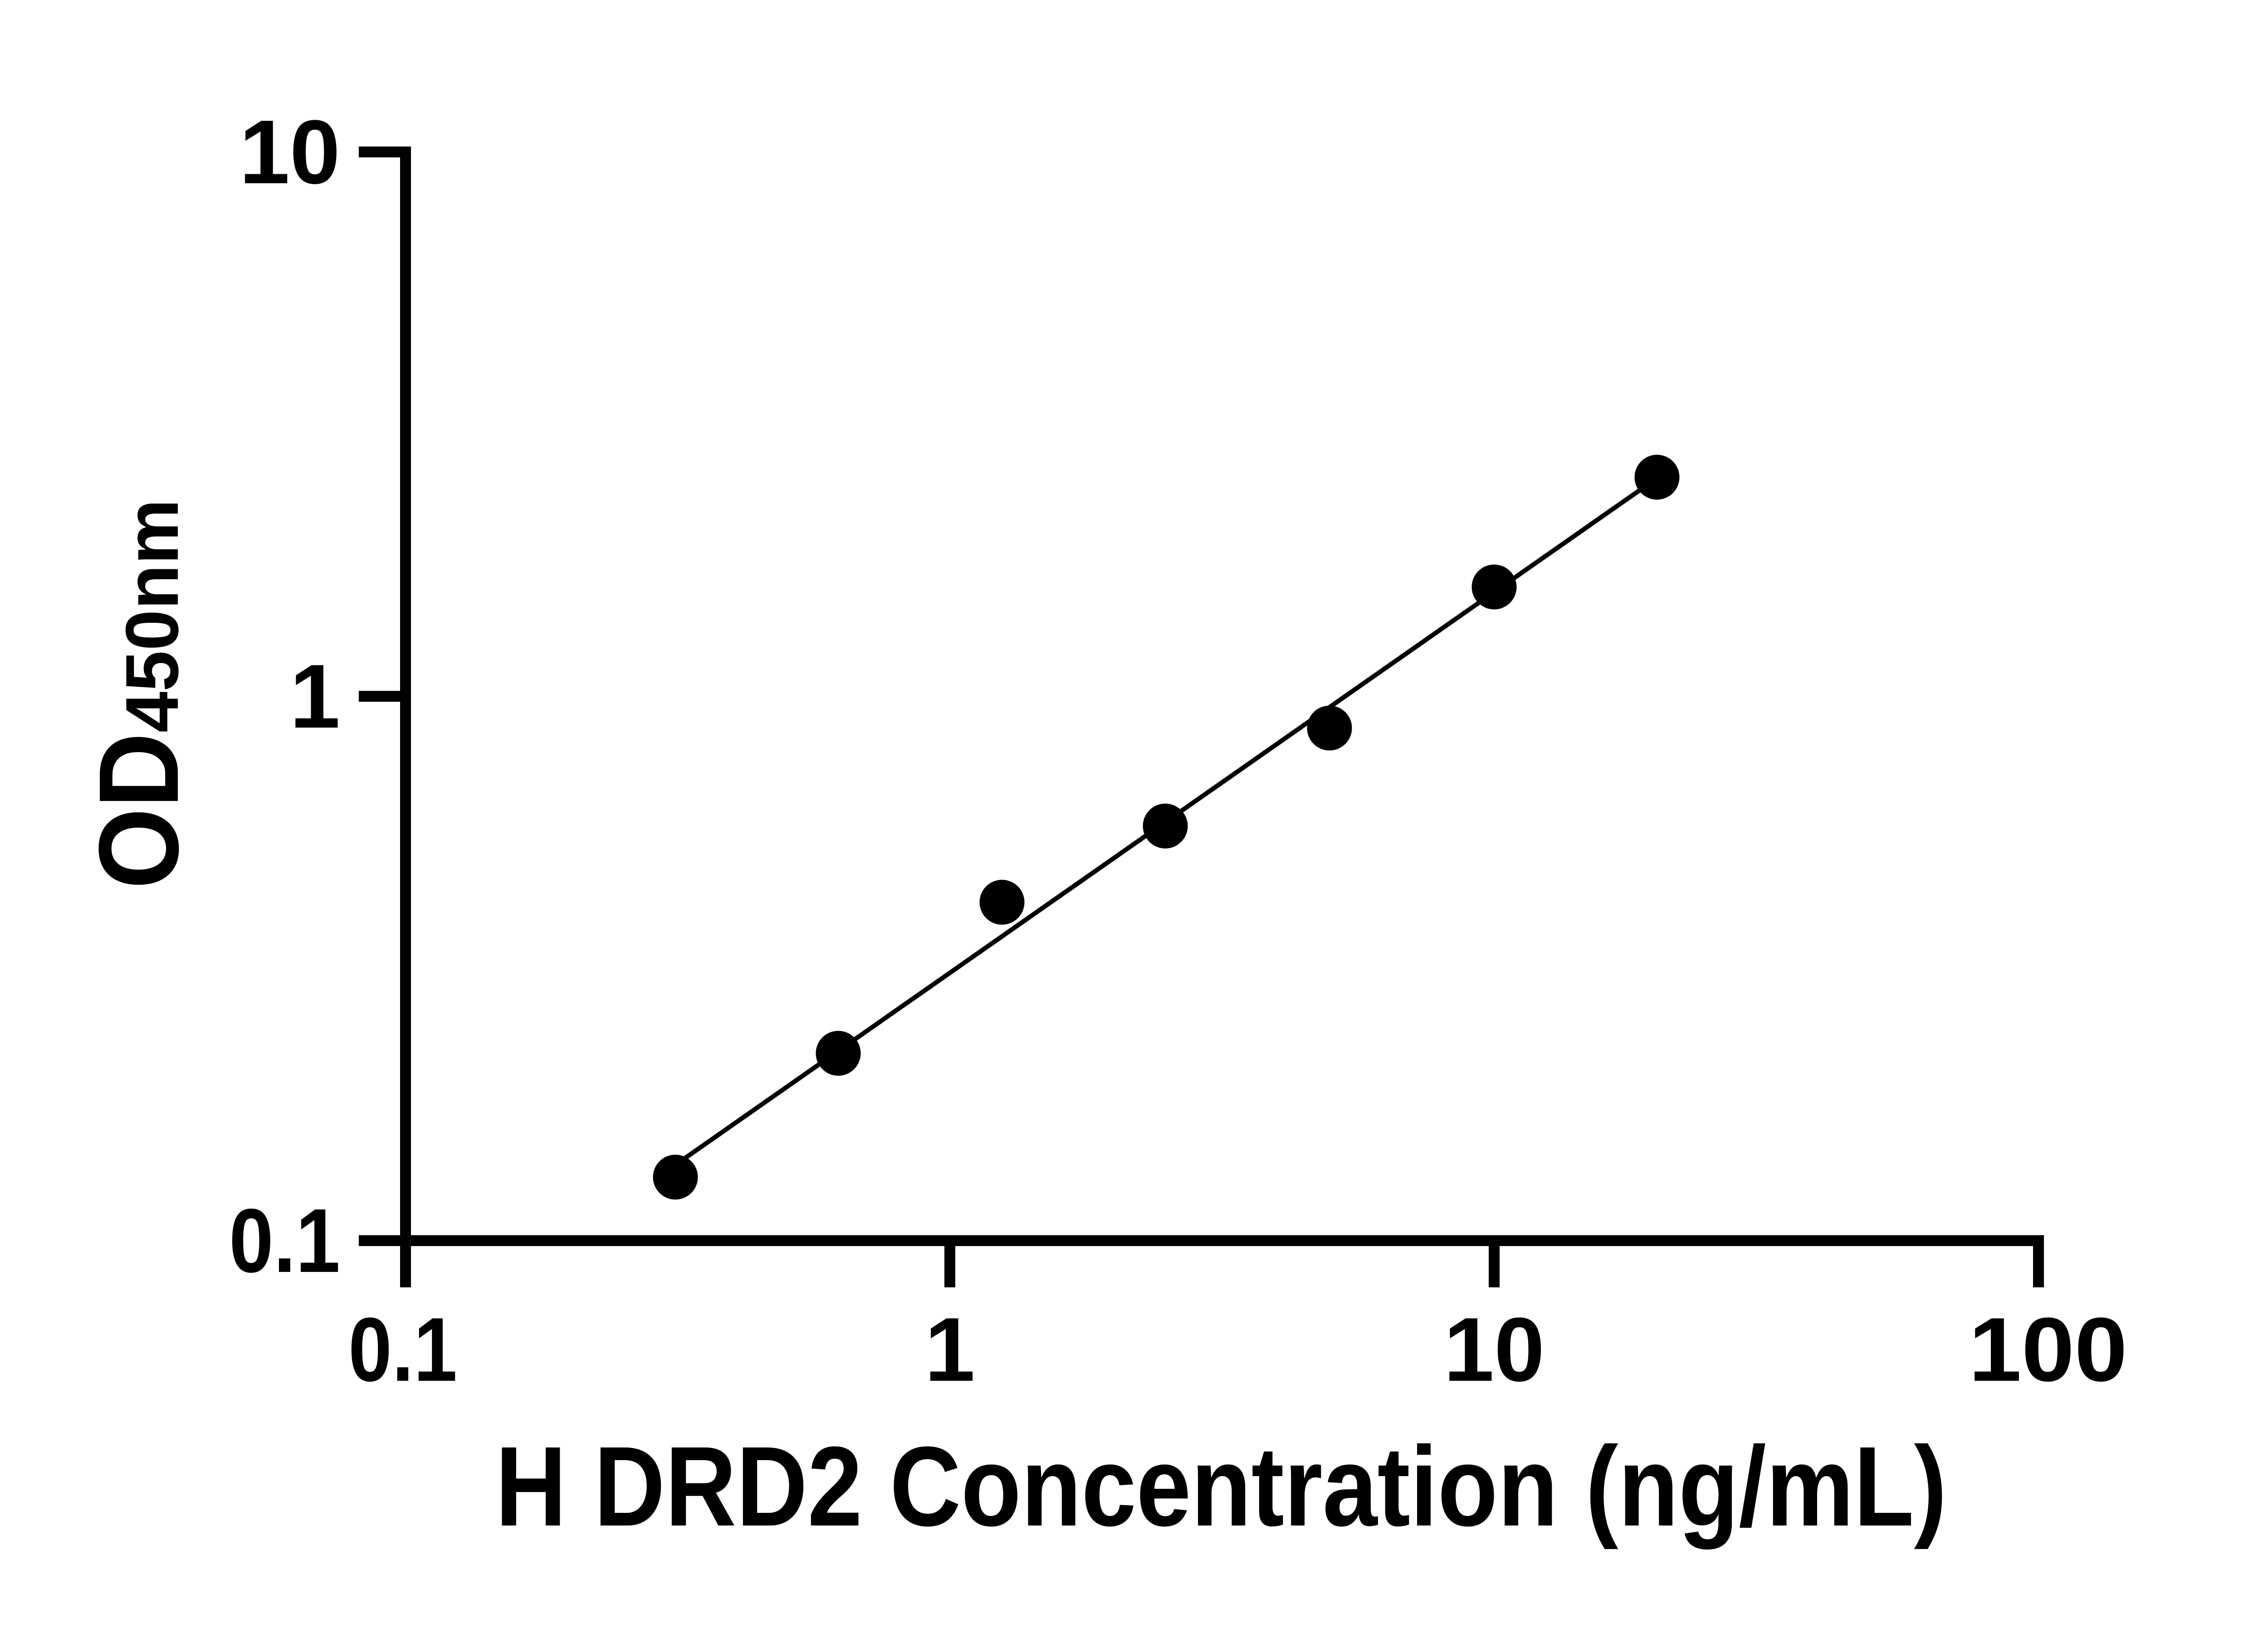 The width and height of the screenshot is (2268, 1633). What do you see at coordinates (1221, 1486) in the screenshot?
I see `svg-text: H DRD2 Concentration (ng/mL)` at bounding box center [1221, 1486].